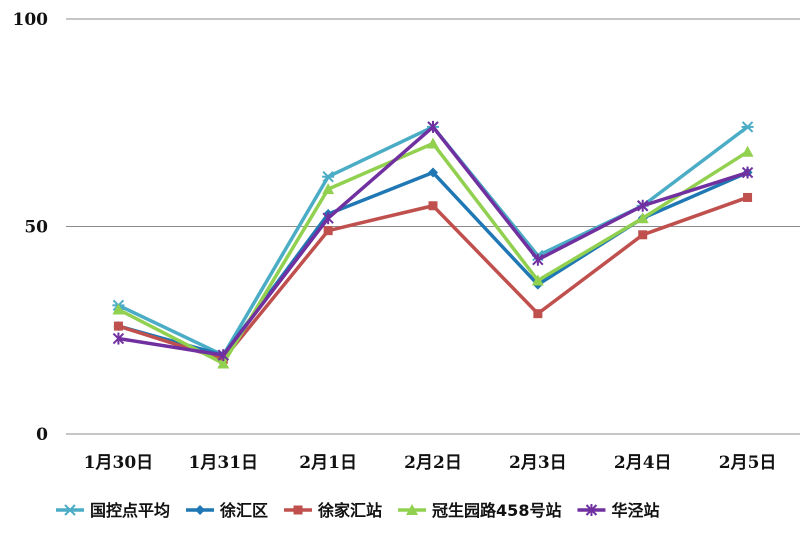 The image size is (803, 541). I want to click on y-axis-ticks: 0 50 100, so click(31, 227).